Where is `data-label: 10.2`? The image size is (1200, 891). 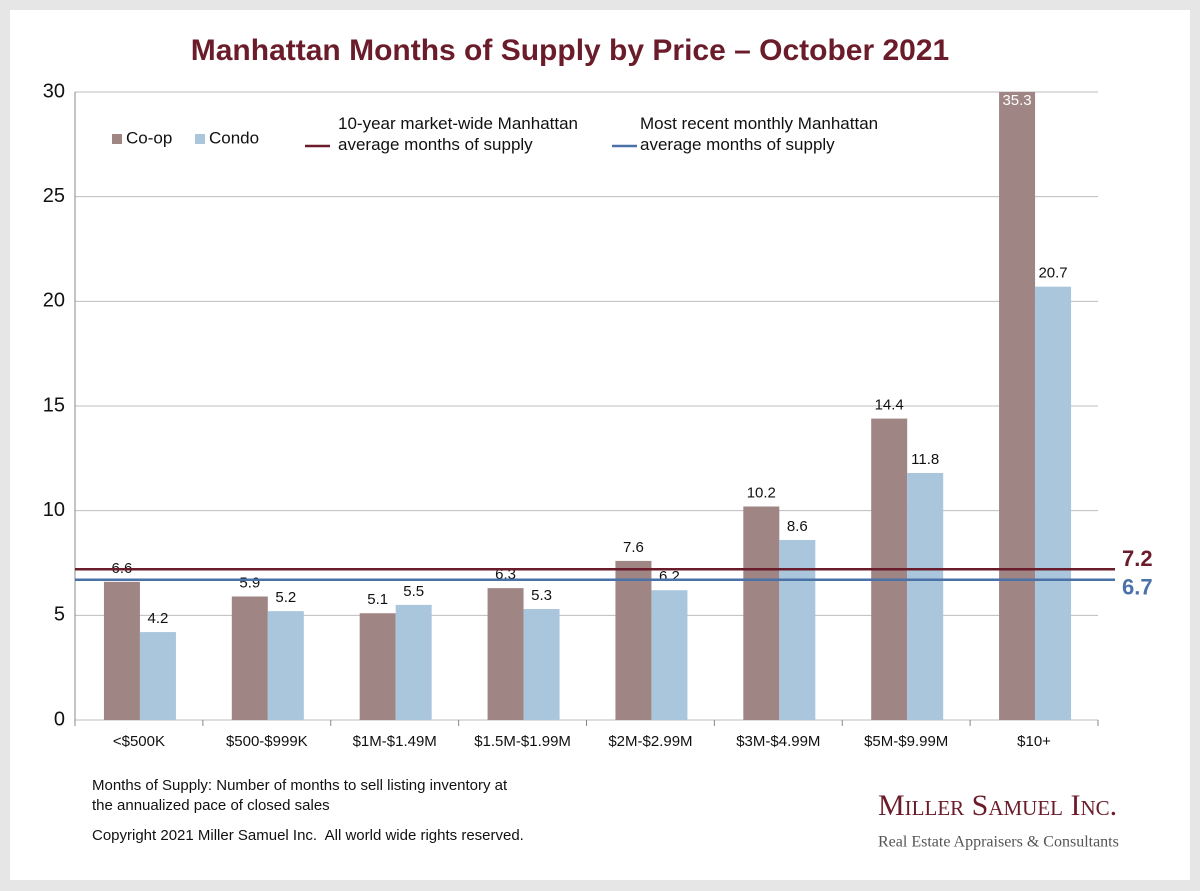
data-label: 10.2 is located at coordinates (761, 492).